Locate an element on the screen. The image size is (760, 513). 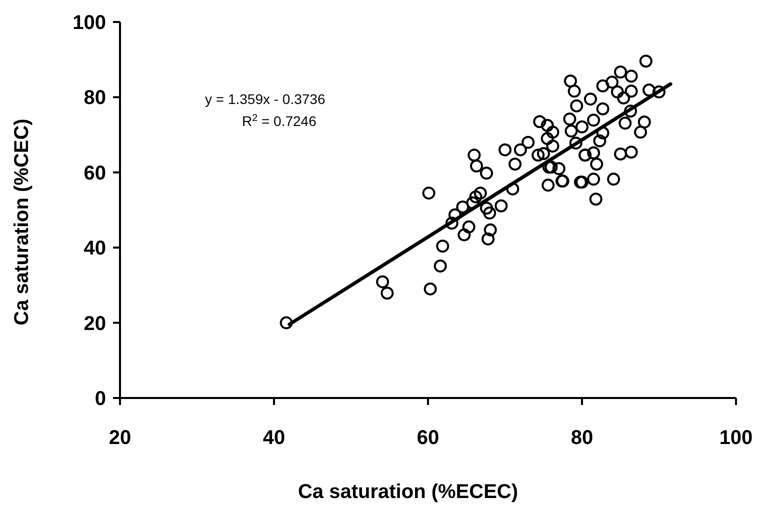
x-tick-label: 20 is located at coordinates (120, 438).